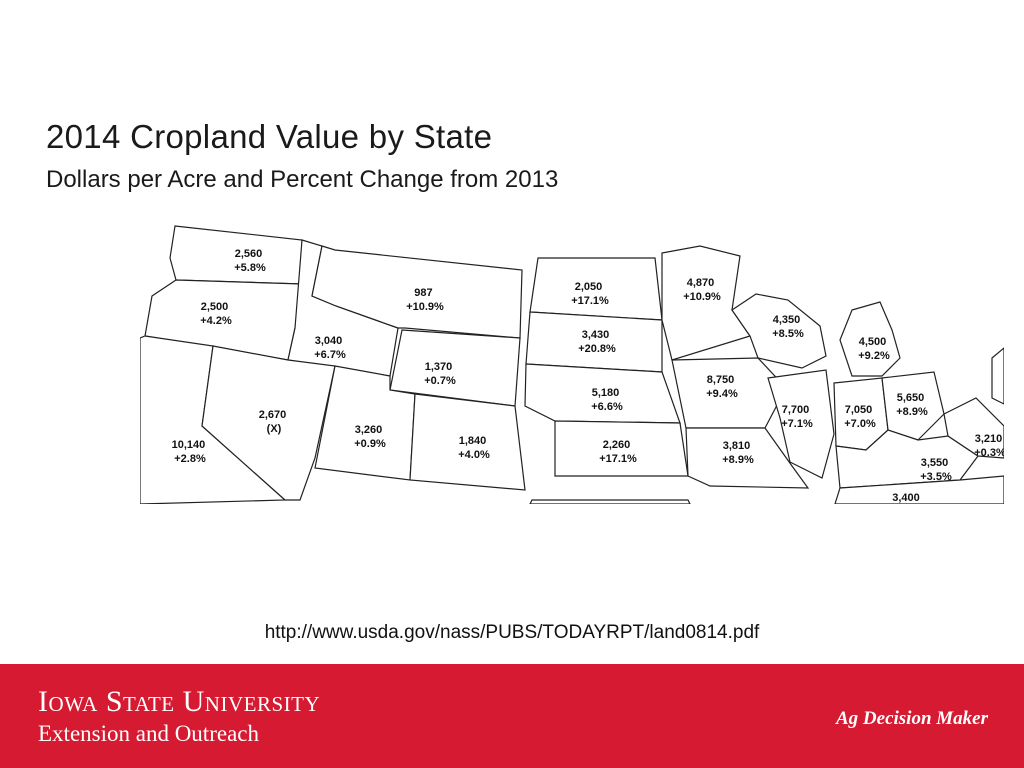  I want to click on state-value: 3,210, so click(989, 439).